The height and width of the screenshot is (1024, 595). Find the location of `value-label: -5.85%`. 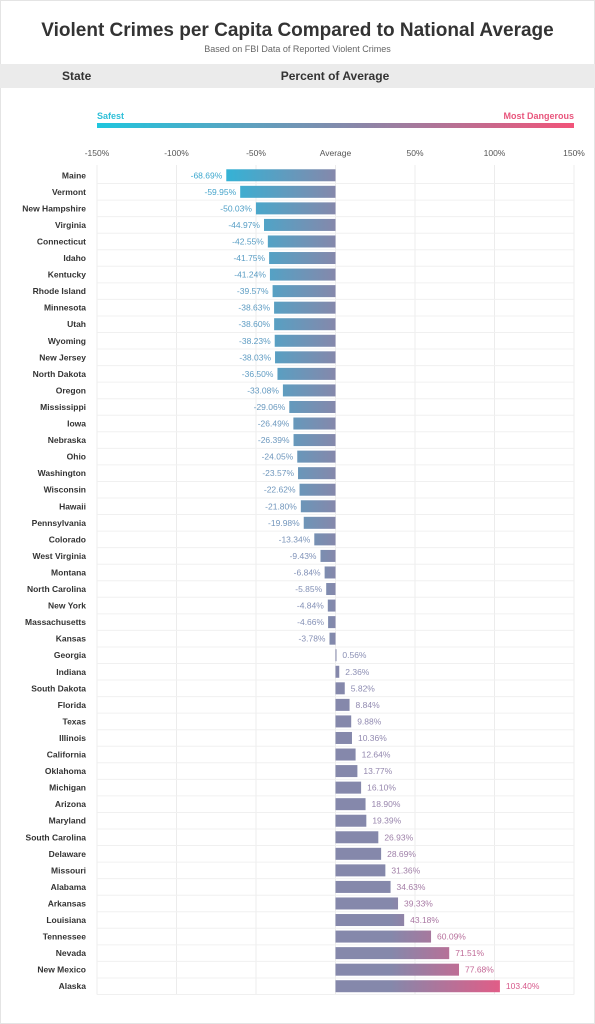

value-label: -5.85% is located at coordinates (308, 589).